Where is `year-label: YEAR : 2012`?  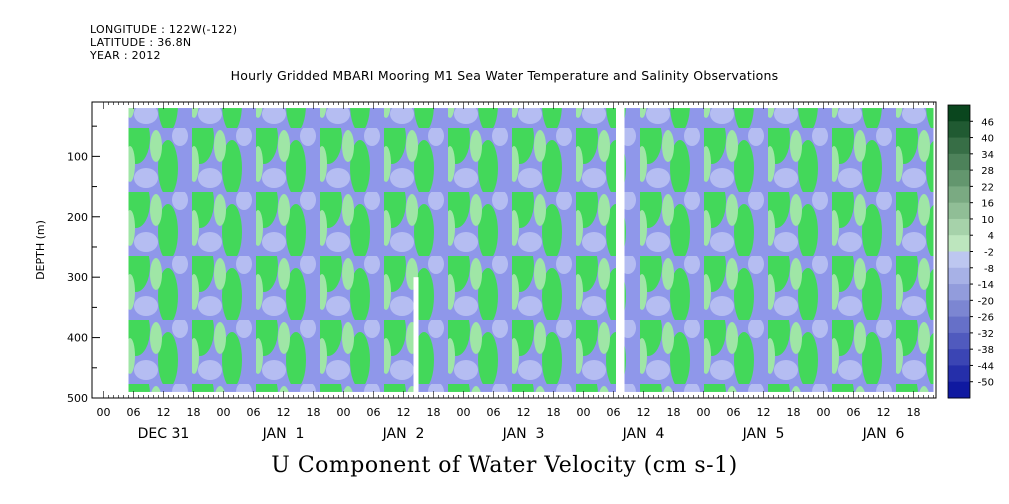
year-label: YEAR : 2012 is located at coordinates (125, 55).